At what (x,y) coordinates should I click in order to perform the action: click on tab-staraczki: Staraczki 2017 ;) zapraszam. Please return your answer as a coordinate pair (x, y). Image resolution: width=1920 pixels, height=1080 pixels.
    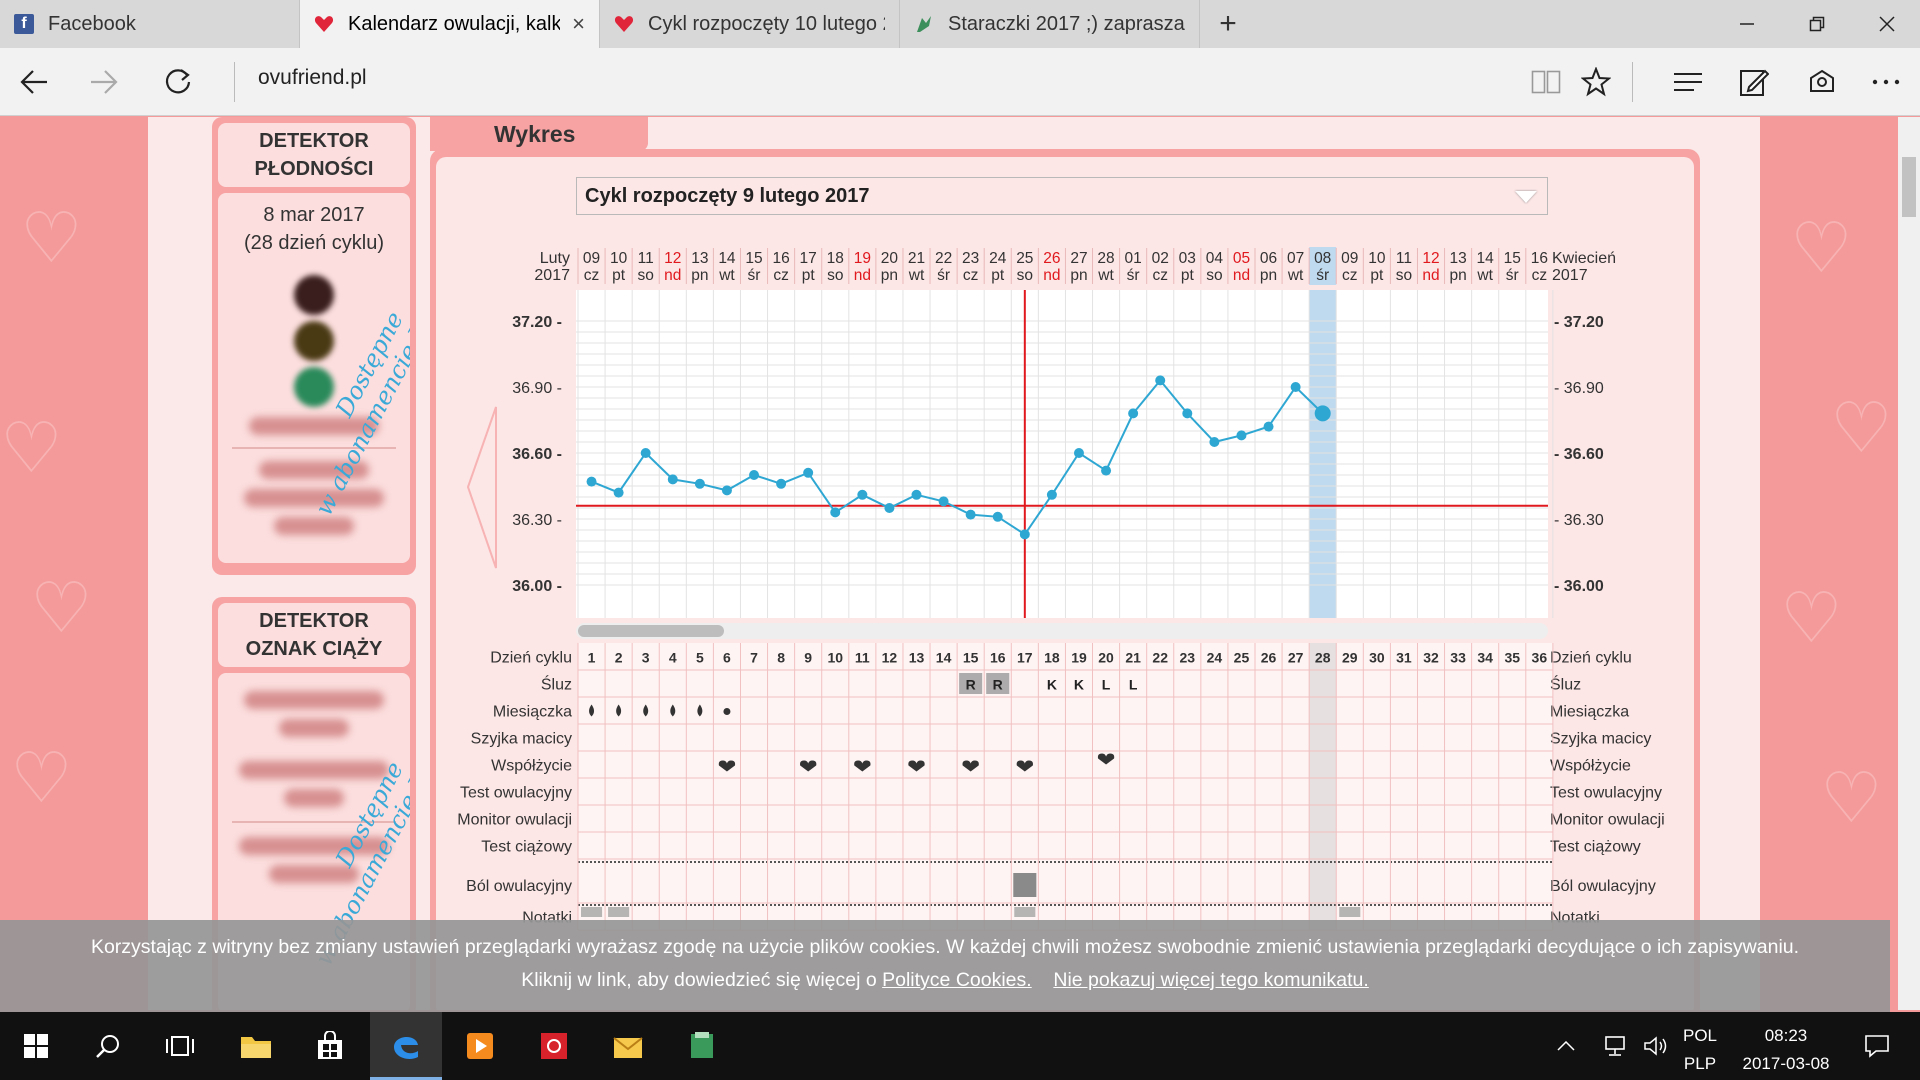
    Looking at the image, I should click on (1050, 24).